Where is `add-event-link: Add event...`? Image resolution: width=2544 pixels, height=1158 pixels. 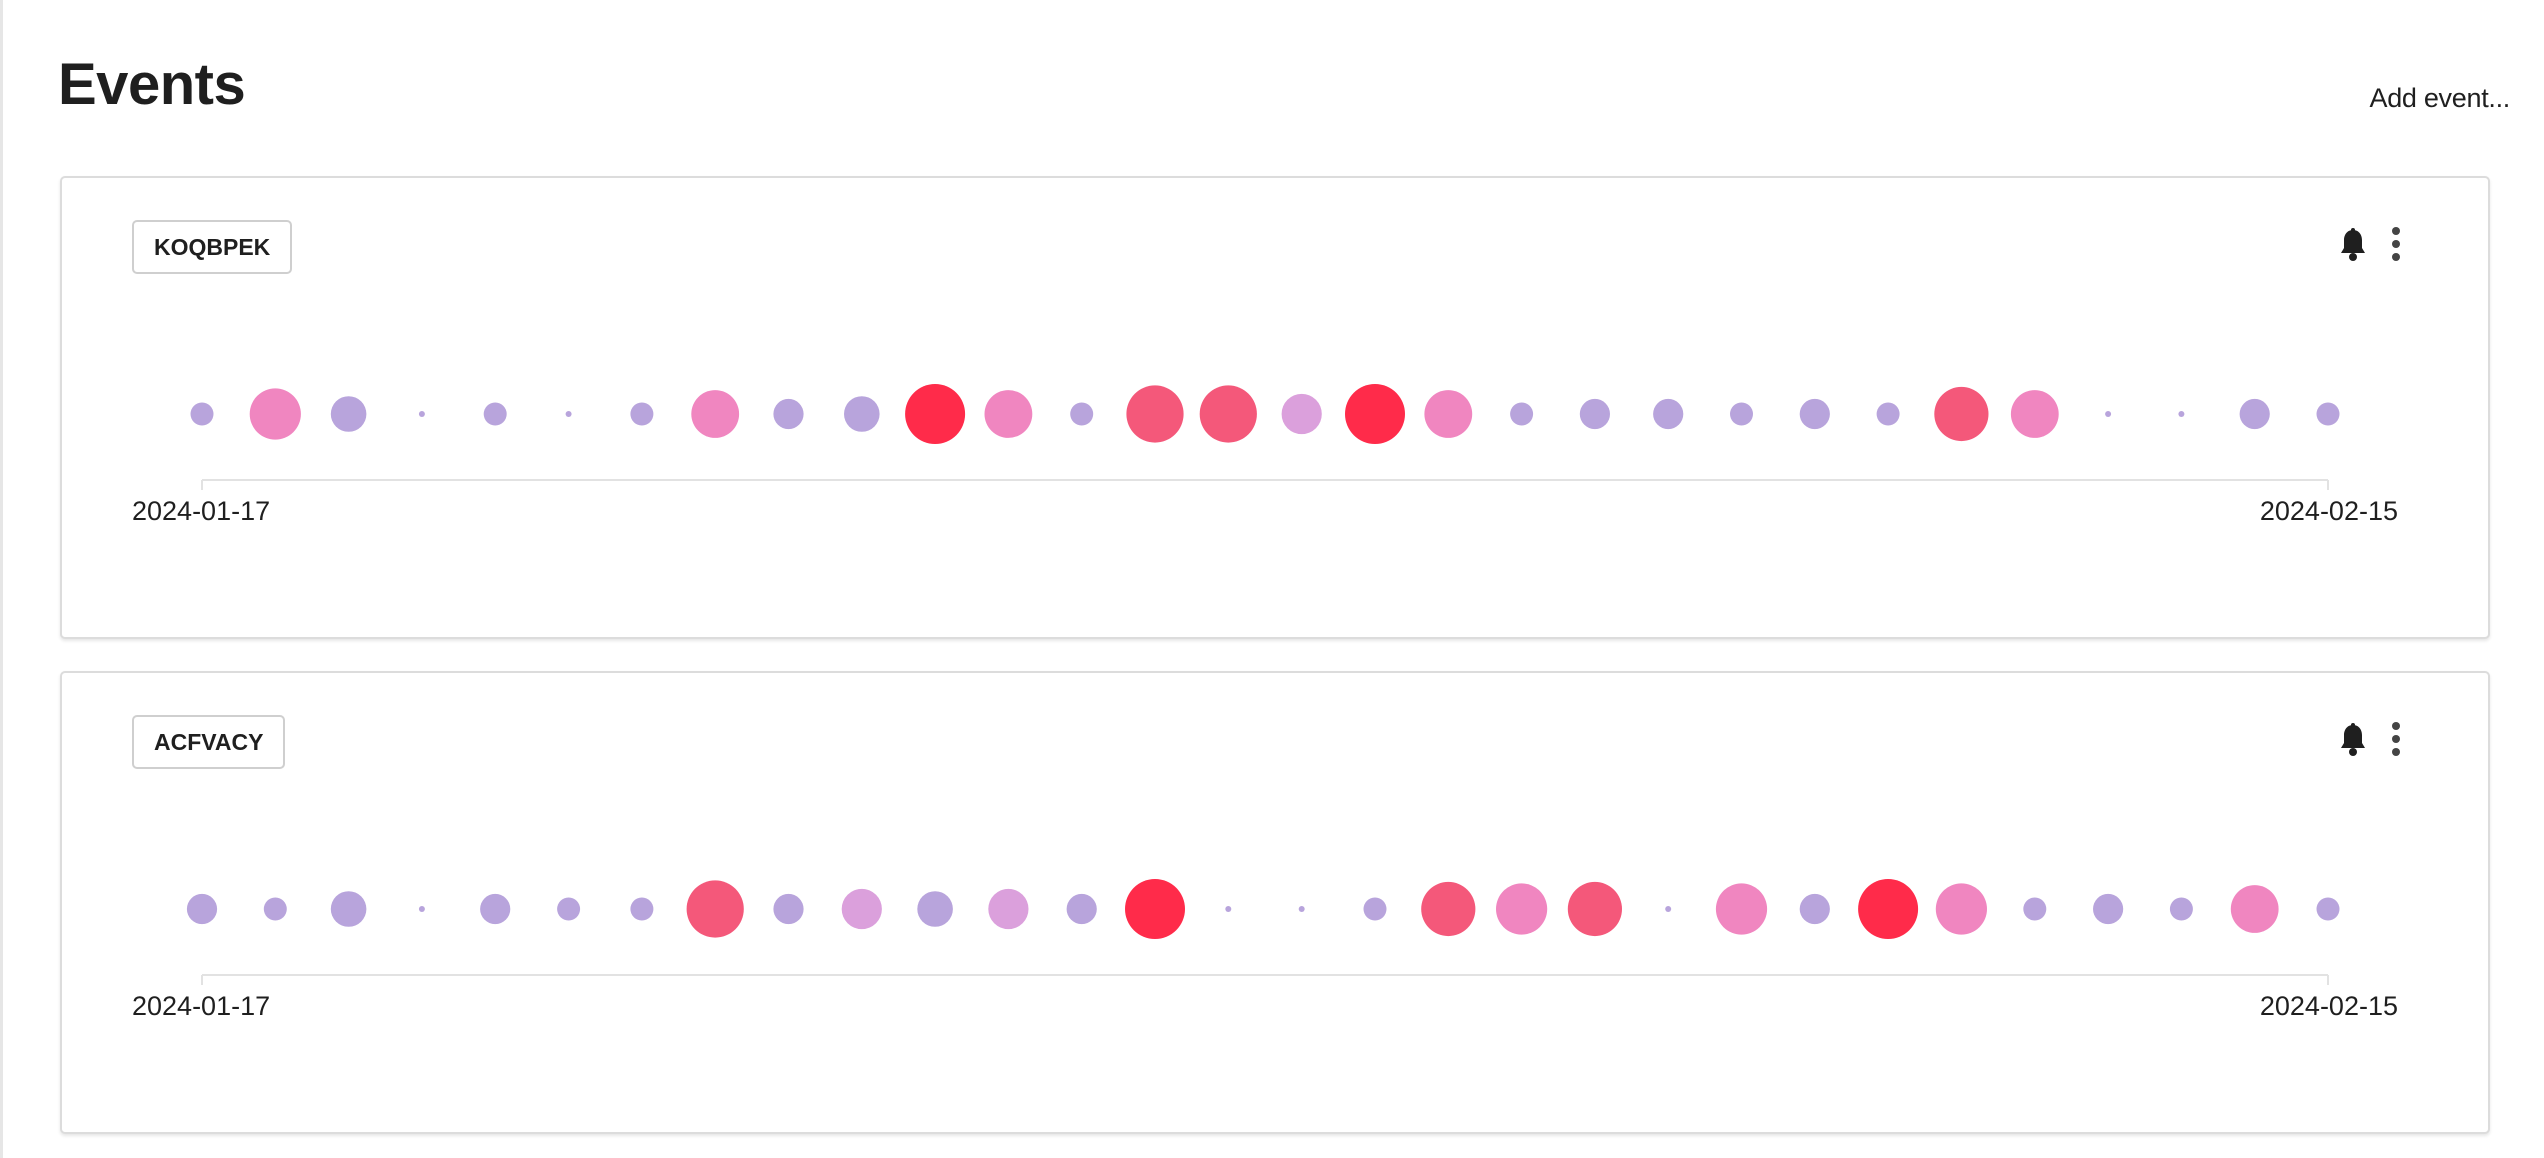 add-event-link: Add event... is located at coordinates (2440, 98).